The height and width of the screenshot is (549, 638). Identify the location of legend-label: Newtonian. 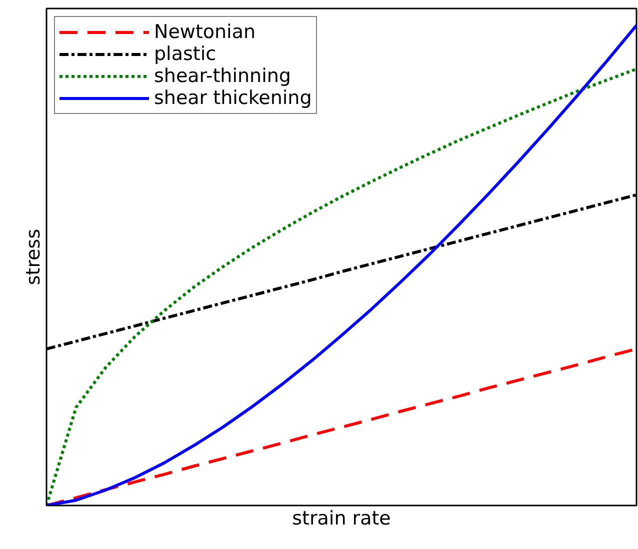
(205, 32).